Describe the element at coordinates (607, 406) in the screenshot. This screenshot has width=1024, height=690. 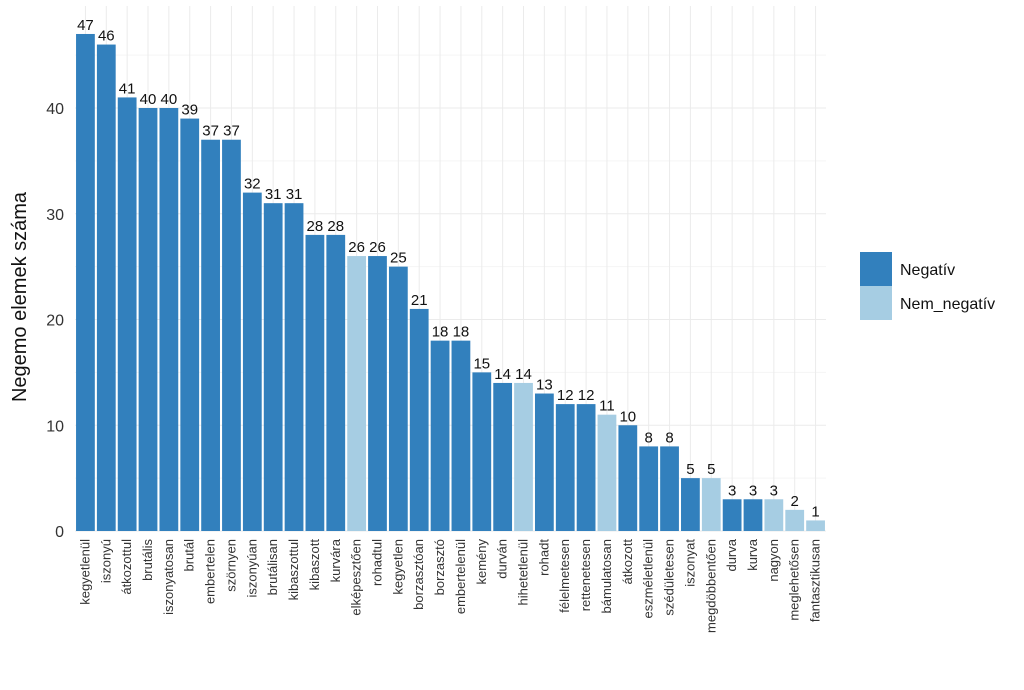
I see `data-label: 11` at that location.